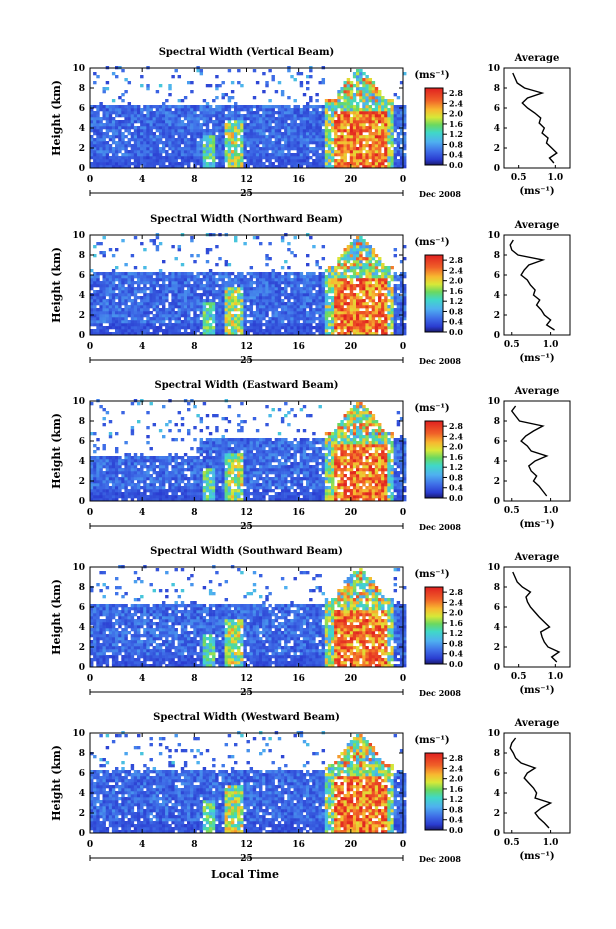  What do you see at coordinates (56, 617) in the screenshot?
I see `y-axis-label: Height (km)` at bounding box center [56, 617].